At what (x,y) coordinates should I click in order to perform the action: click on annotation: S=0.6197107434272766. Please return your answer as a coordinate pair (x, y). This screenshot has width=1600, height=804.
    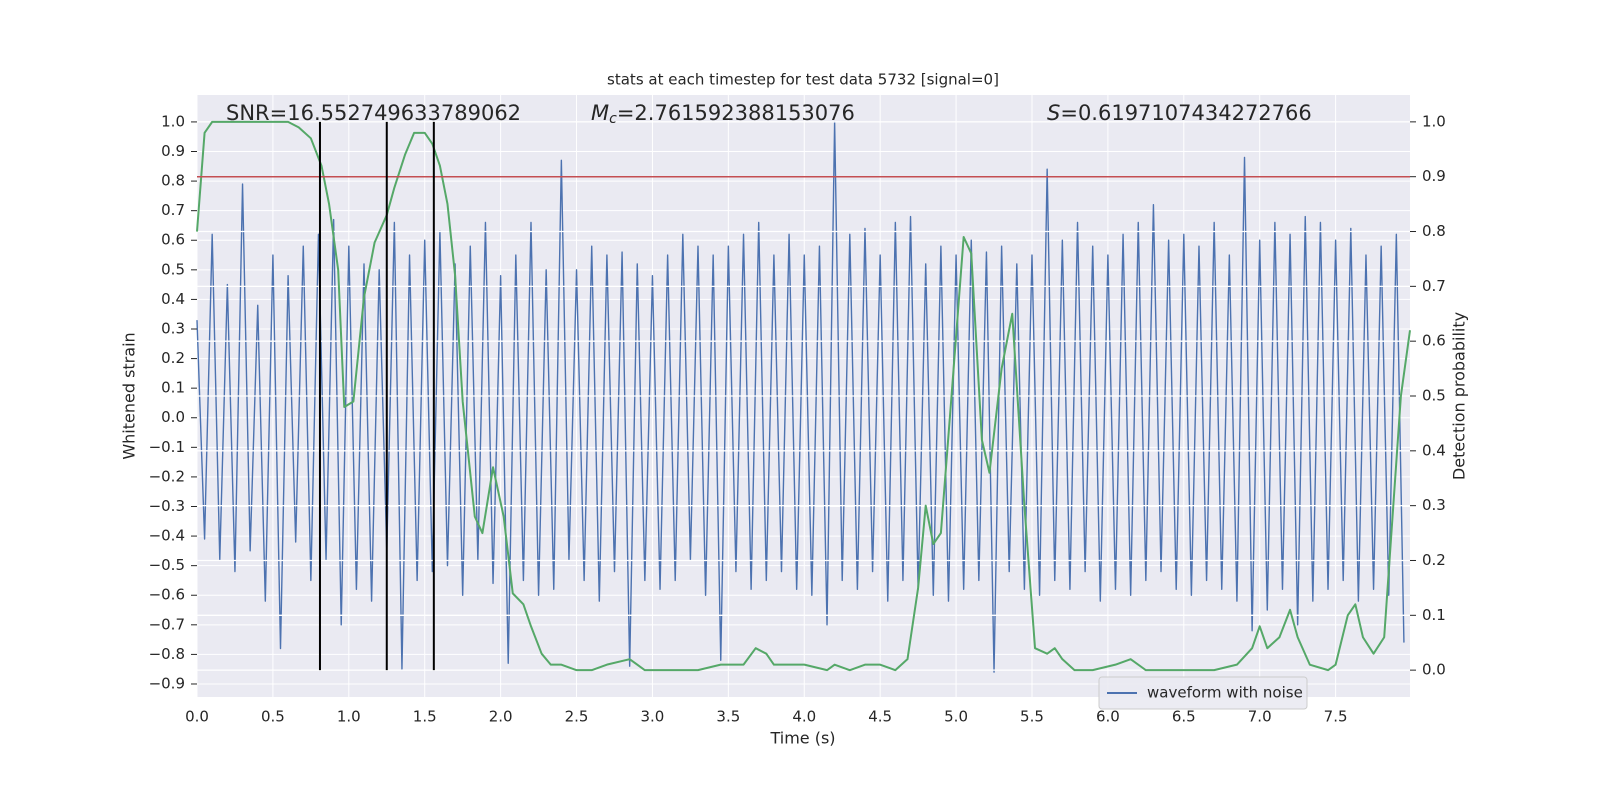
    Looking at the image, I should click on (1179, 113).